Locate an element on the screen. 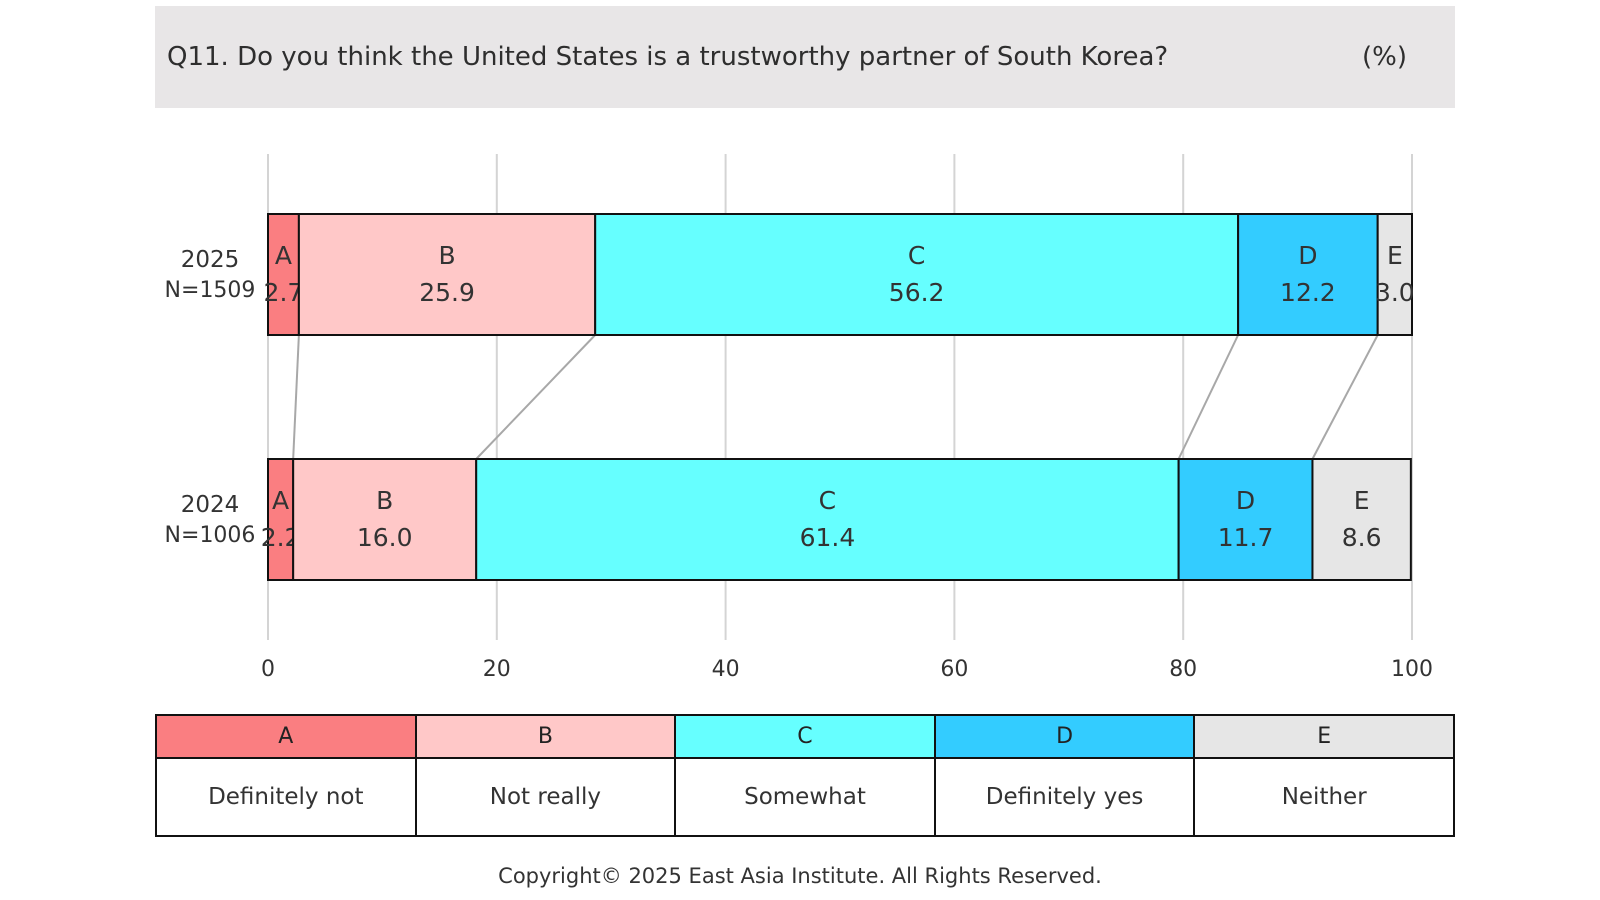 This screenshot has width=1600, height=900. connector-line-d is located at coordinates (1345, 397).